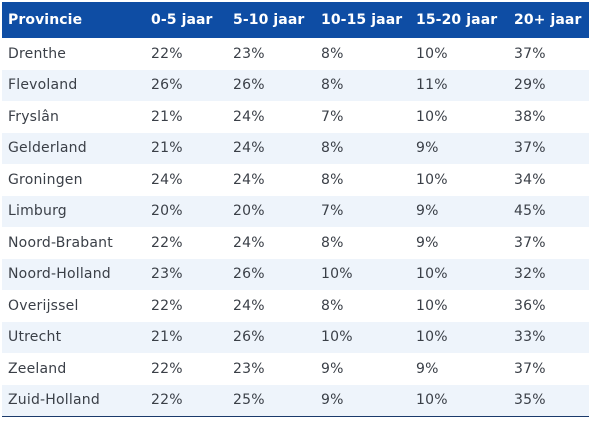  Describe the element at coordinates (530, 211) in the screenshot. I see `cell-value: 45%` at that location.